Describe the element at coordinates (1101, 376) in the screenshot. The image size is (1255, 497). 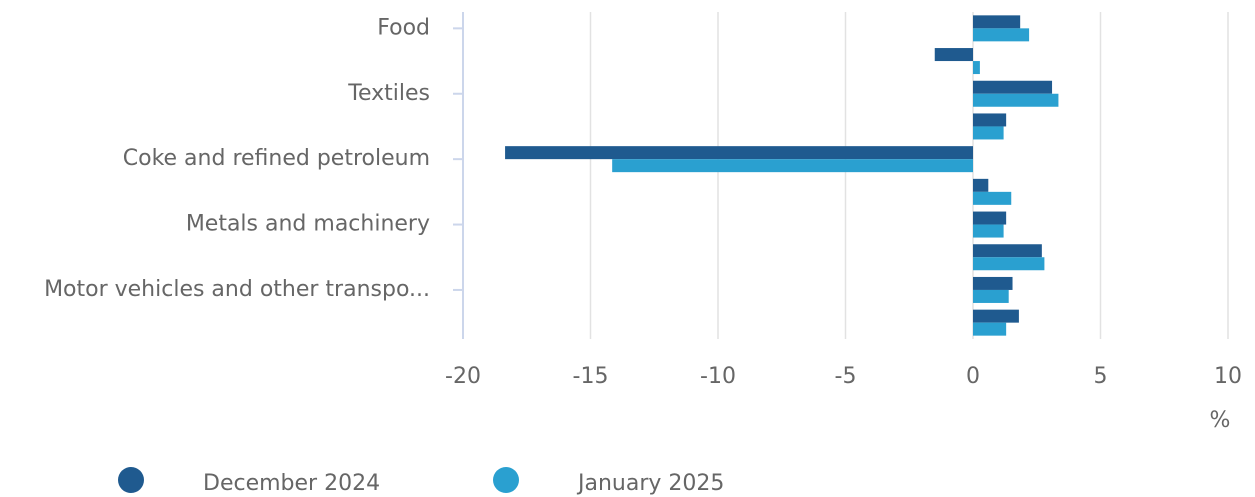
I see `x-tick-label: 5` at that location.